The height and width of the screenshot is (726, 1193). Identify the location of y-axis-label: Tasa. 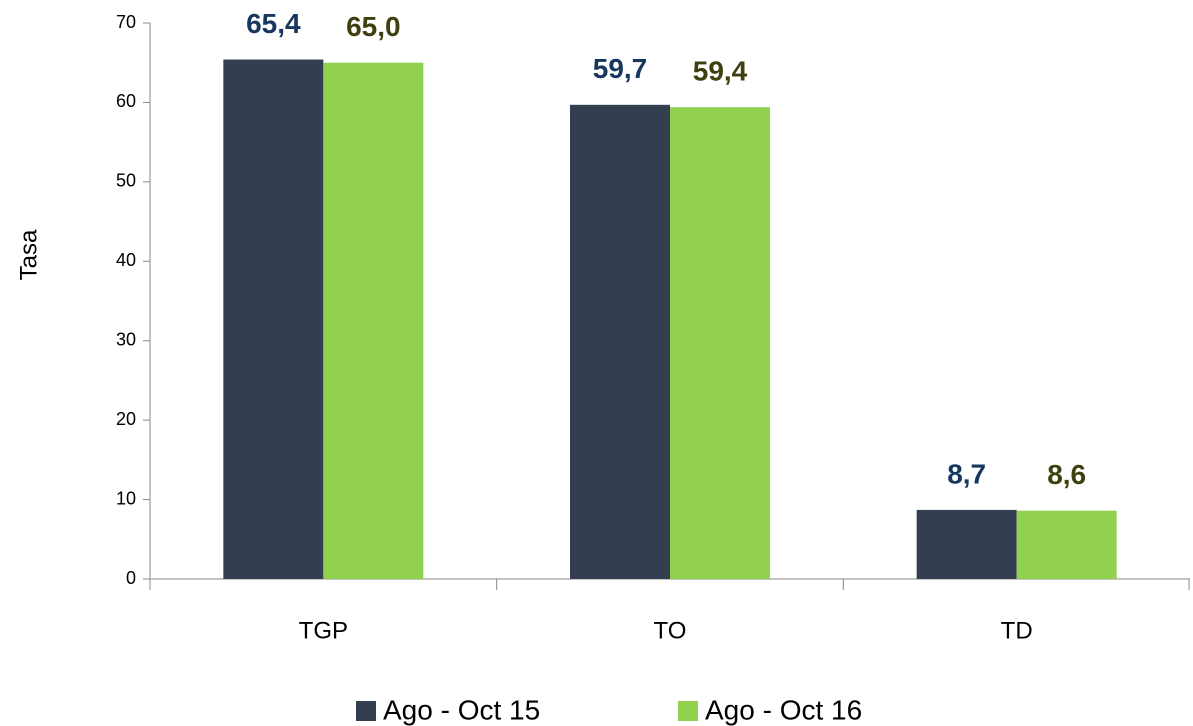
(28, 254).